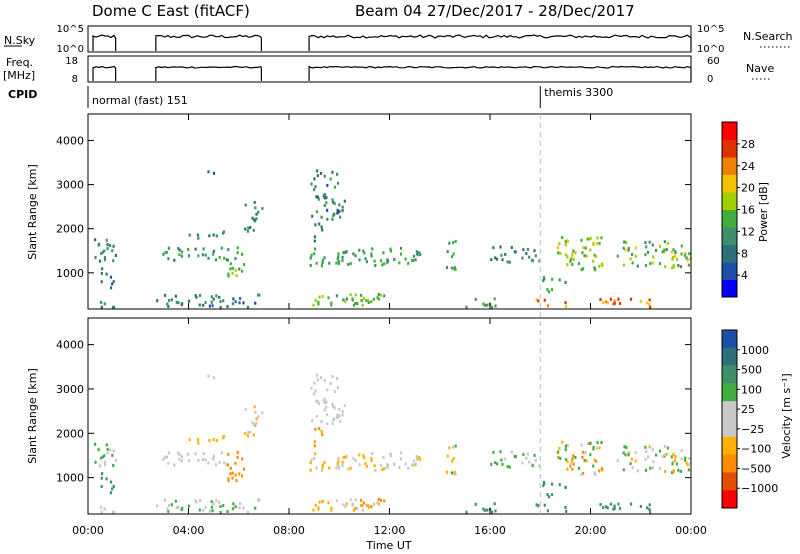 The height and width of the screenshot is (554, 800). I want to click on xtick-label-5: 20:00, so click(591, 530).